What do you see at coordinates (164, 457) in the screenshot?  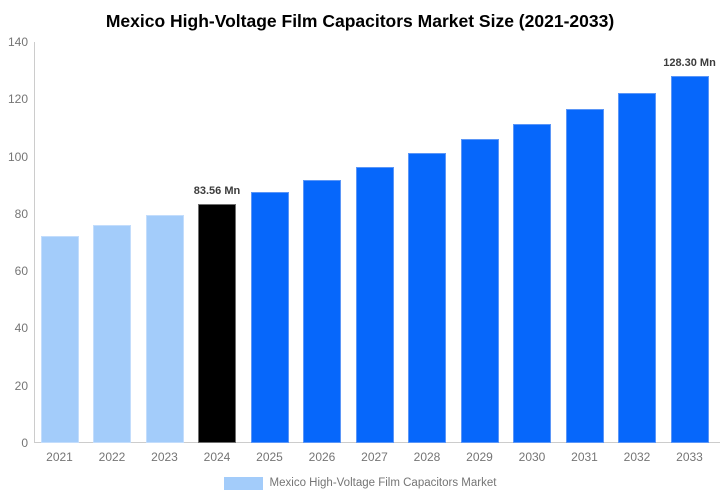 I see `x-tick-label-2023: 2023` at bounding box center [164, 457].